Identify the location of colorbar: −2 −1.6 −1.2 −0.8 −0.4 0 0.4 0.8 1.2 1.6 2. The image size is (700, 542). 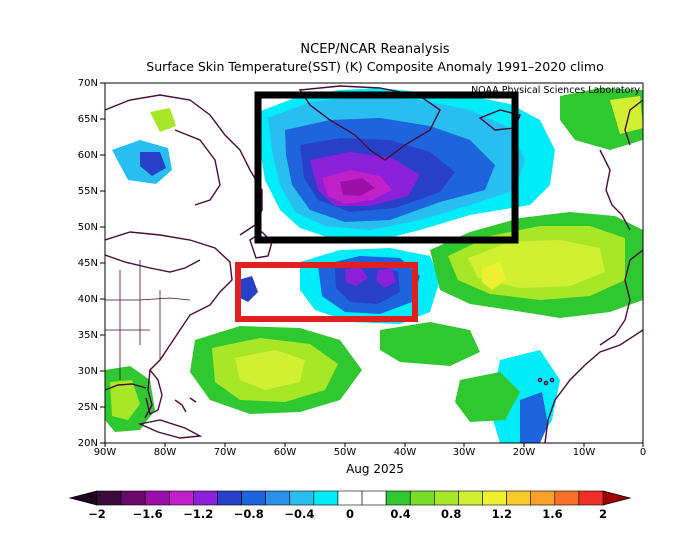
(350, 505).